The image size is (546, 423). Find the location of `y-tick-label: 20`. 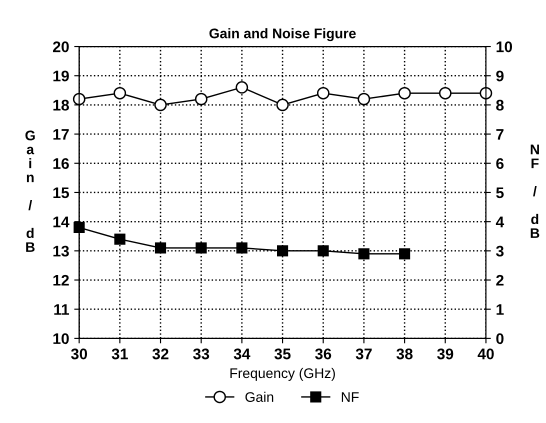

y-tick-label: 20 is located at coordinates (60, 46).